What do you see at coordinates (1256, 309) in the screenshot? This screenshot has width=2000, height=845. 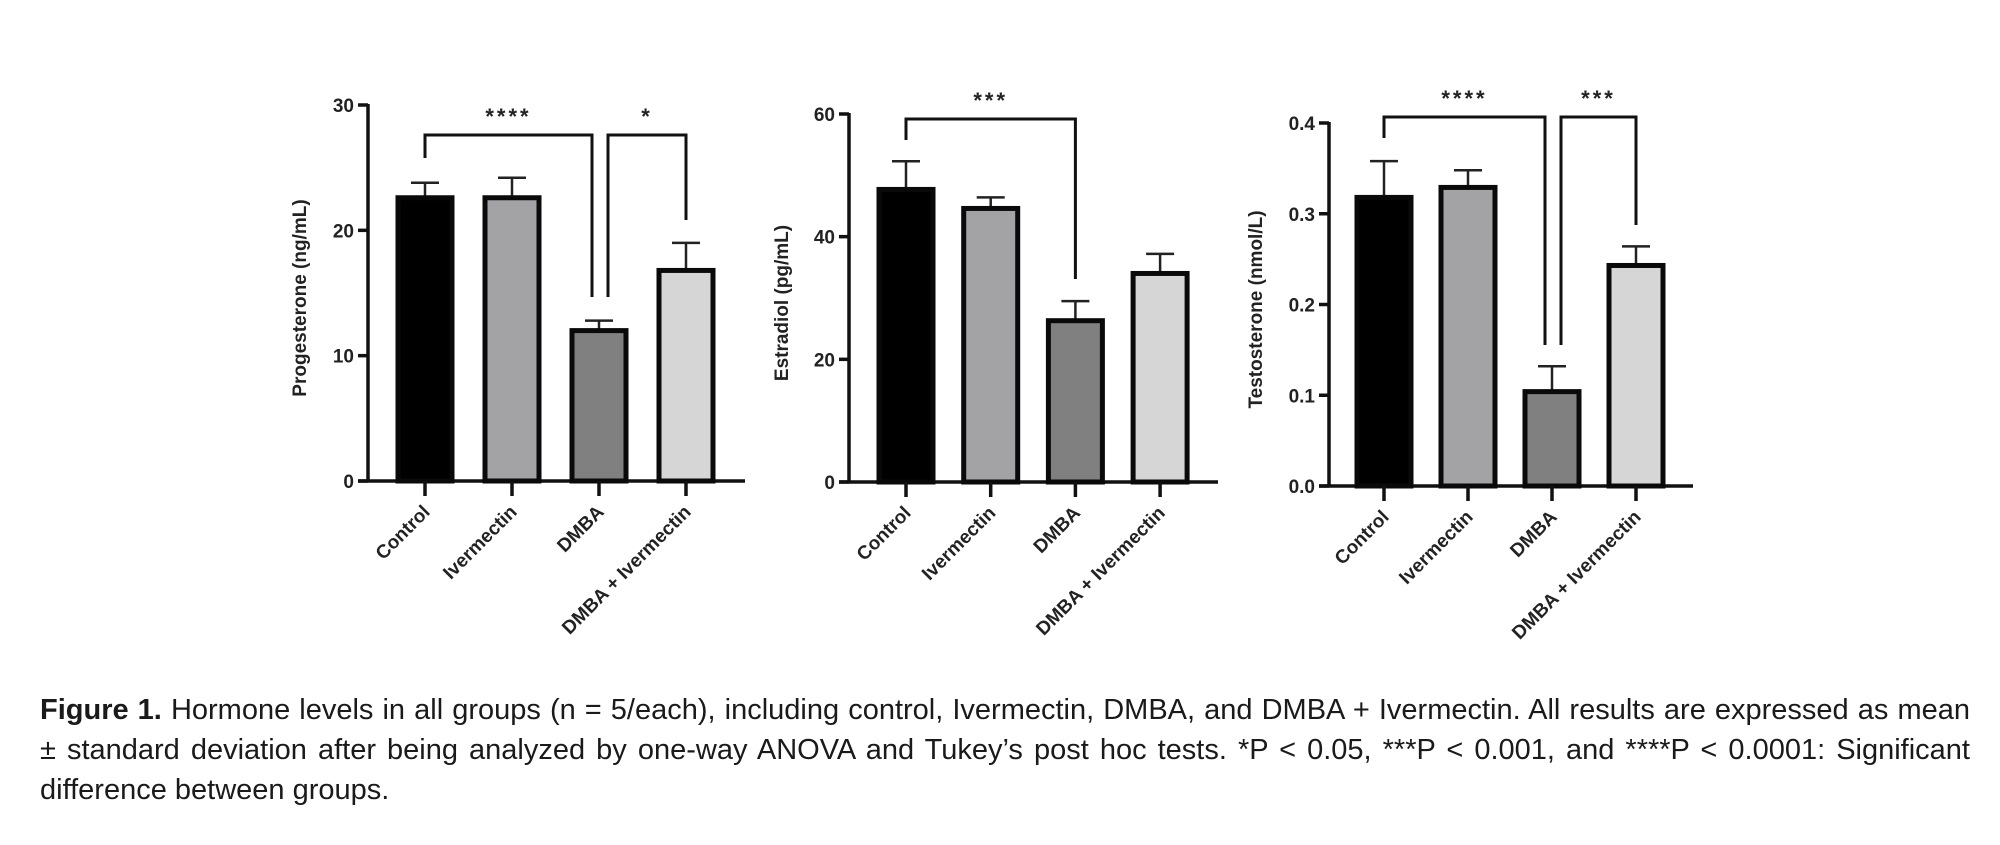 I see `y-axis-title: Testosterone (nmol/L)` at bounding box center [1256, 309].